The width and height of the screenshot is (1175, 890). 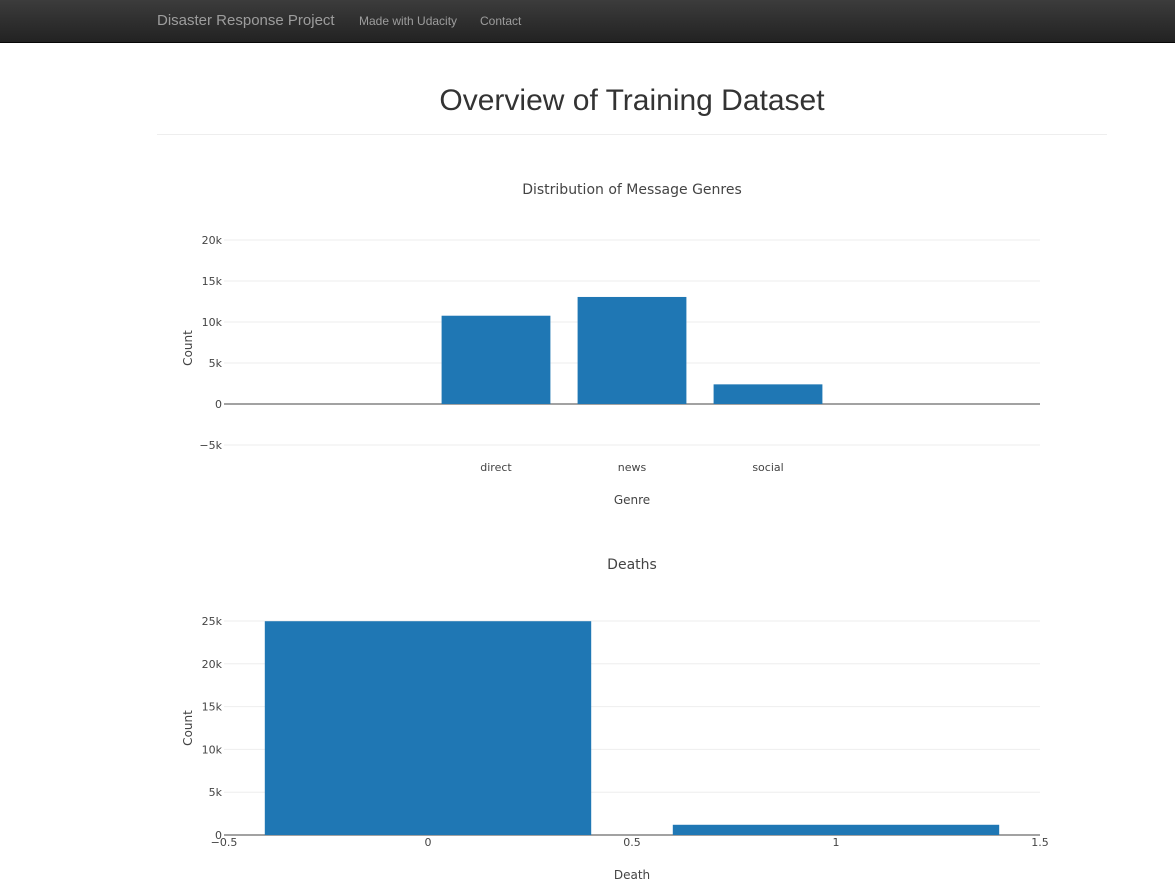 What do you see at coordinates (836, 842) in the screenshot?
I see `x-tick-label: 1` at bounding box center [836, 842].